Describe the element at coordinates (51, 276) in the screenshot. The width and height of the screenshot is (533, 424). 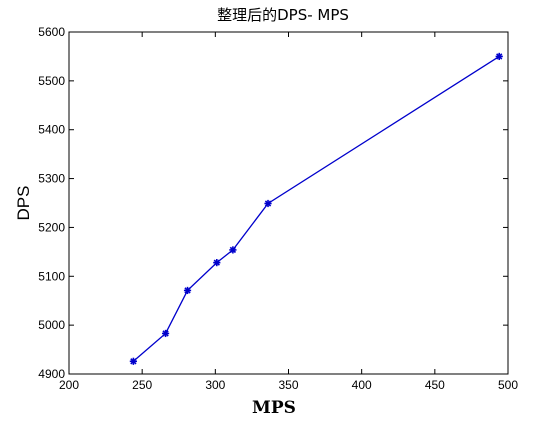
I see `y-tick-label: 5100` at that location.